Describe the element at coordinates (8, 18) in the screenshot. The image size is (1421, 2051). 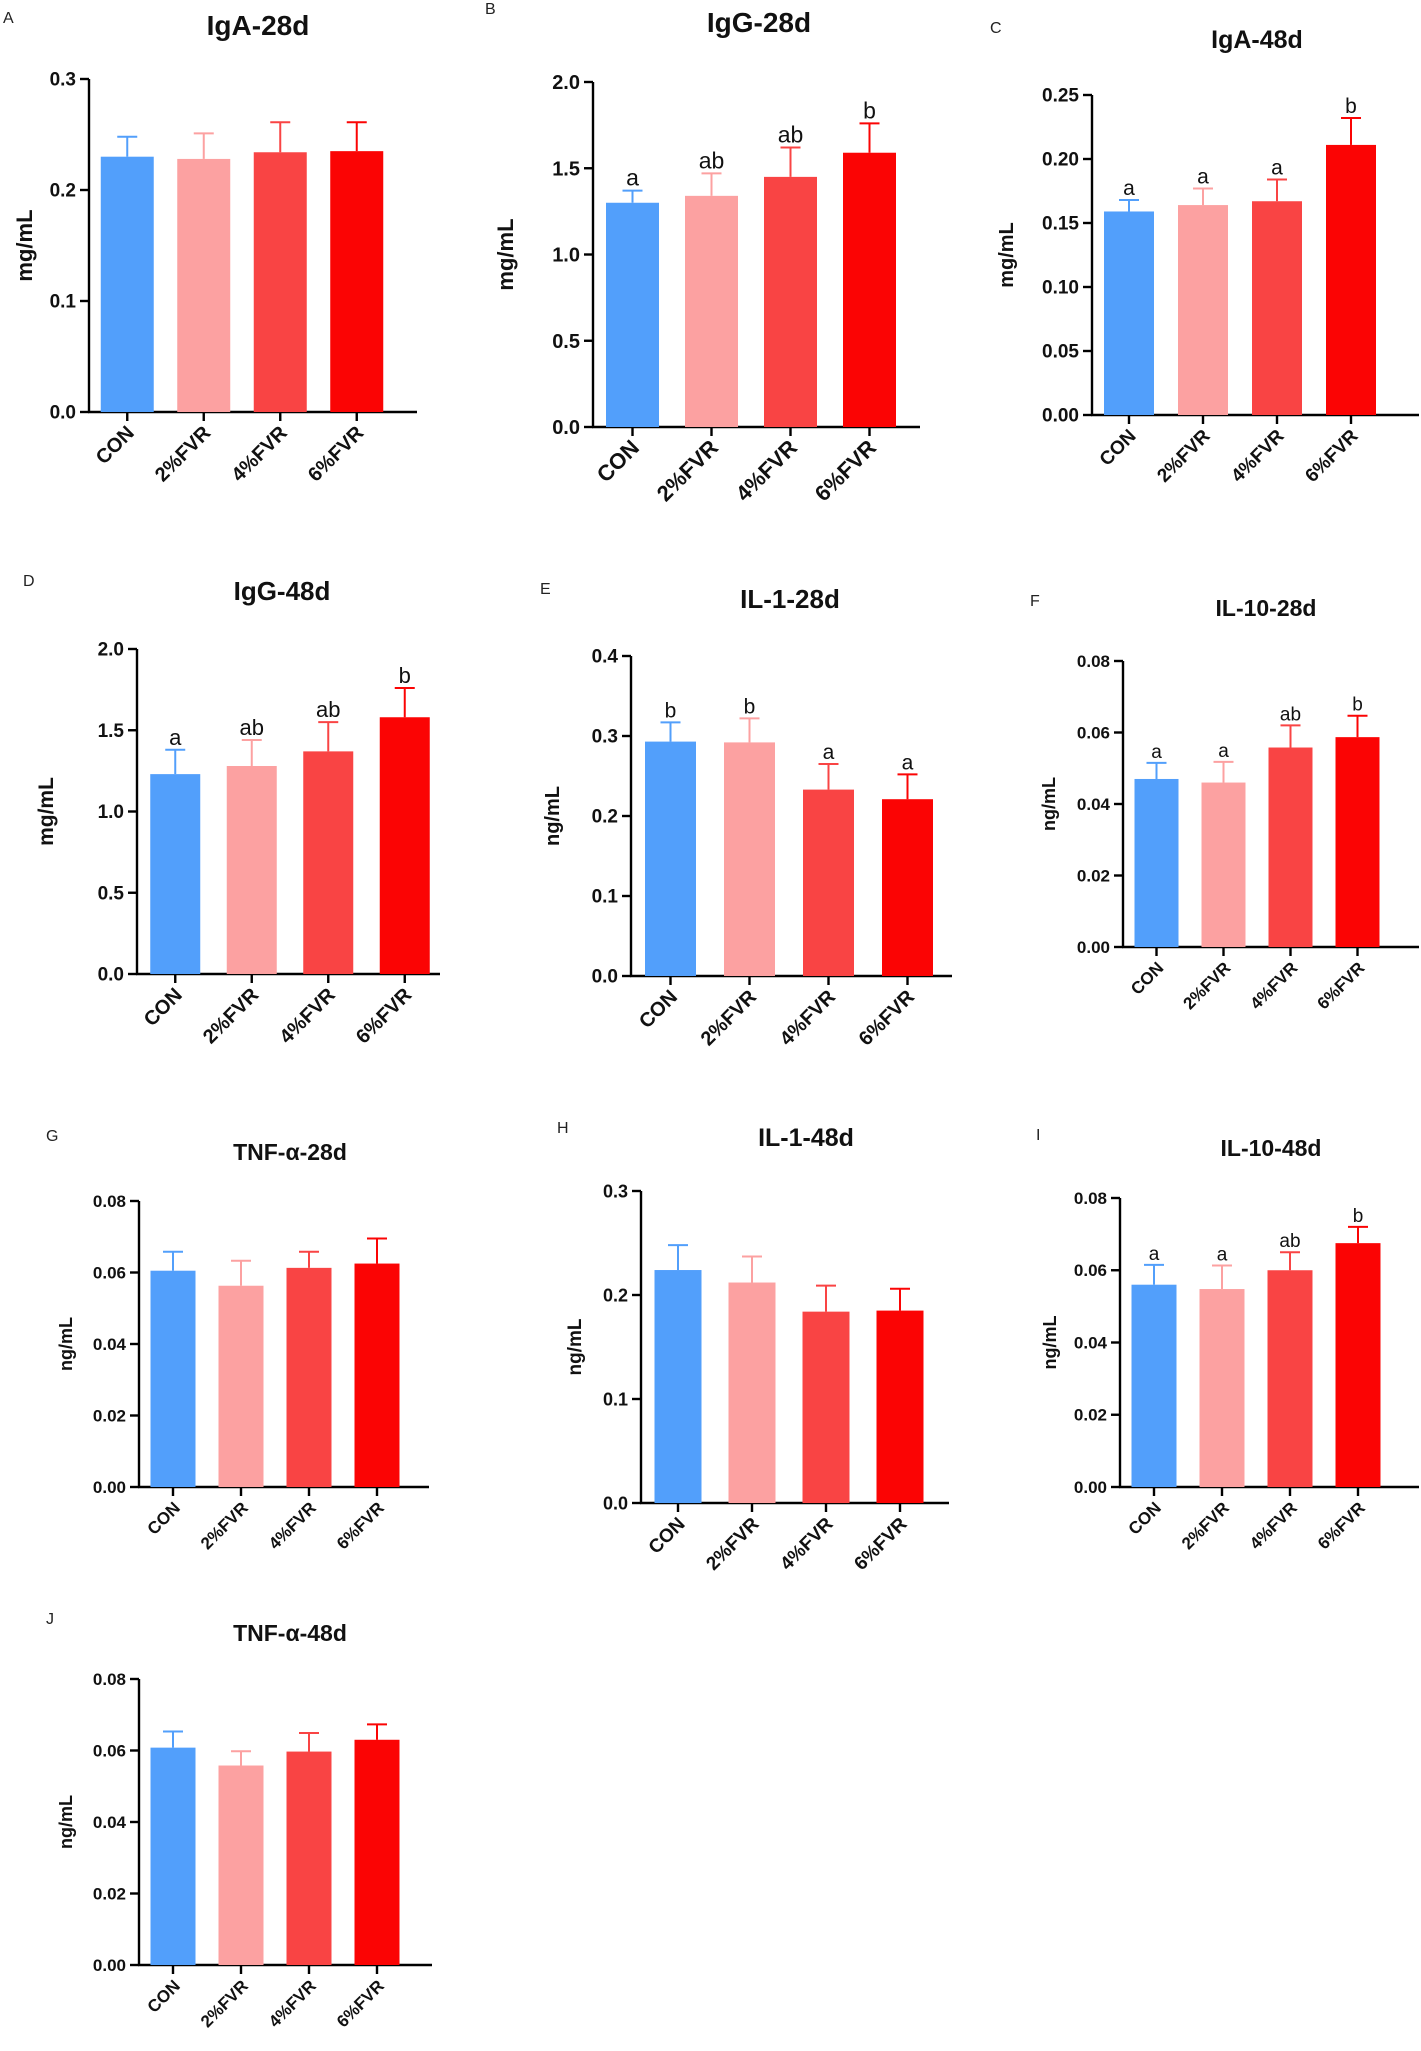
I see `panel-letter: A` at that location.